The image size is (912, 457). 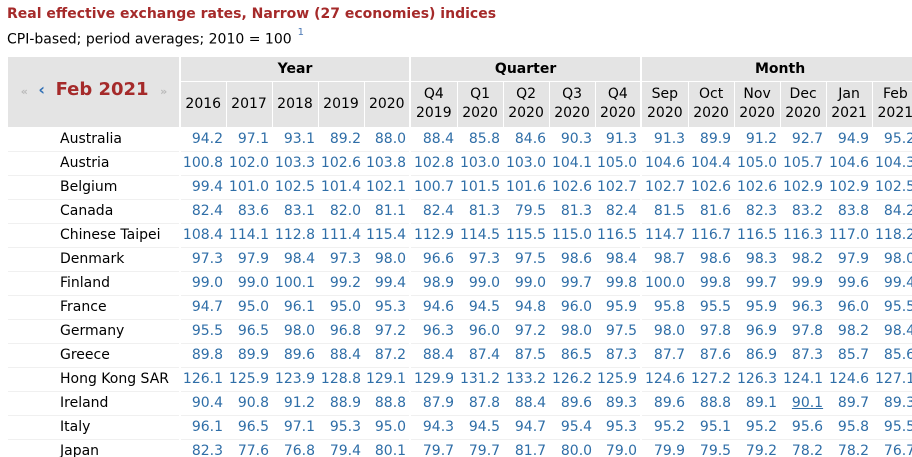 I want to click on value-cell: 97.3, so click(x=202, y=259).